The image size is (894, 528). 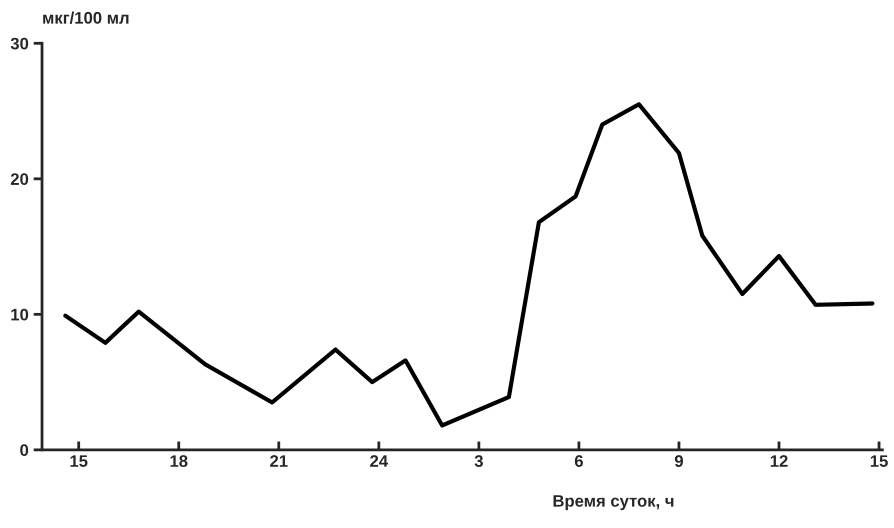 I want to click on y-tick-label: 20, so click(x=19, y=179).